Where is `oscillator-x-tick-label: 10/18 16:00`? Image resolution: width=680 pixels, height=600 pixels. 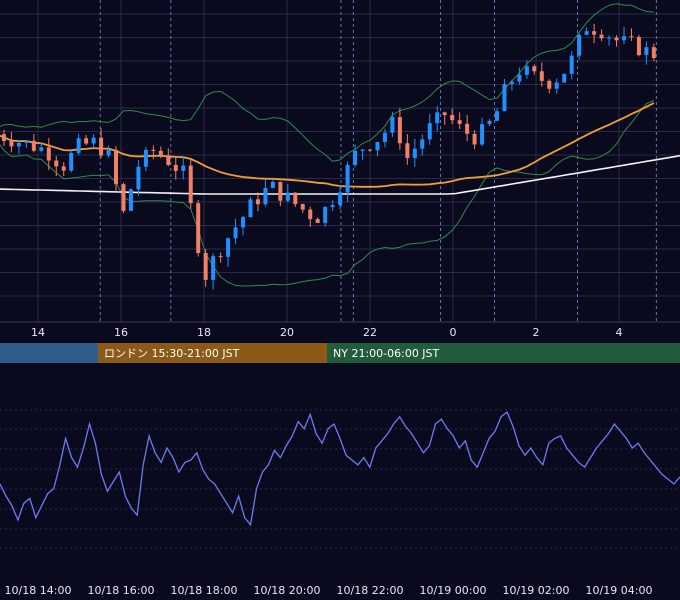
oscillator-x-tick-label: 10/18 16:00 is located at coordinates (121, 590).